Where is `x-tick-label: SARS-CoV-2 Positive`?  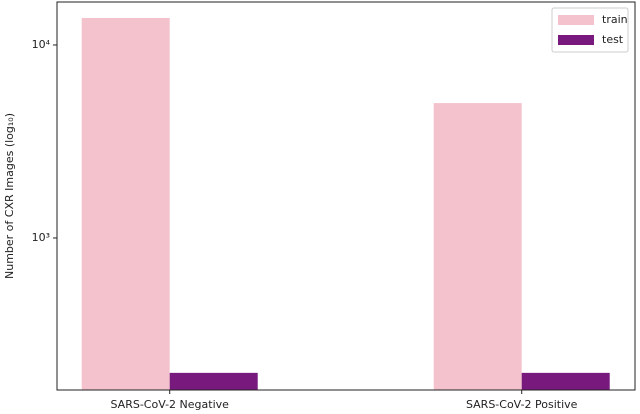
x-tick-label: SARS-CoV-2 Positive is located at coordinates (522, 404).